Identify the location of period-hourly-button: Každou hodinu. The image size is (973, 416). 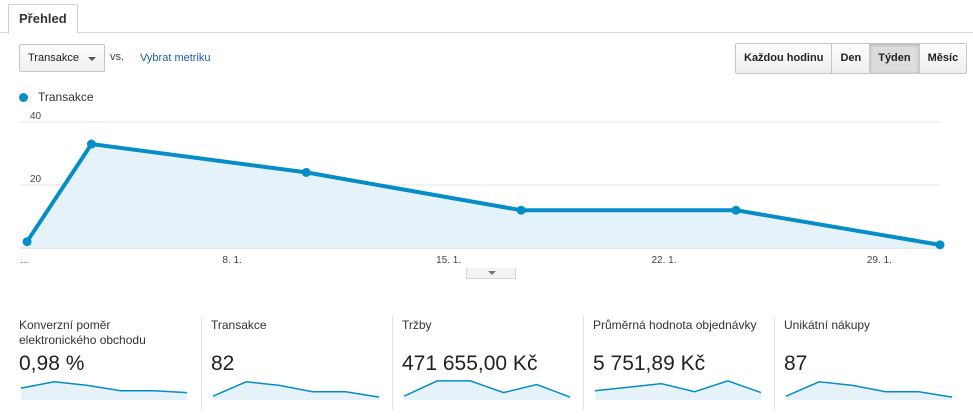
(784, 58).